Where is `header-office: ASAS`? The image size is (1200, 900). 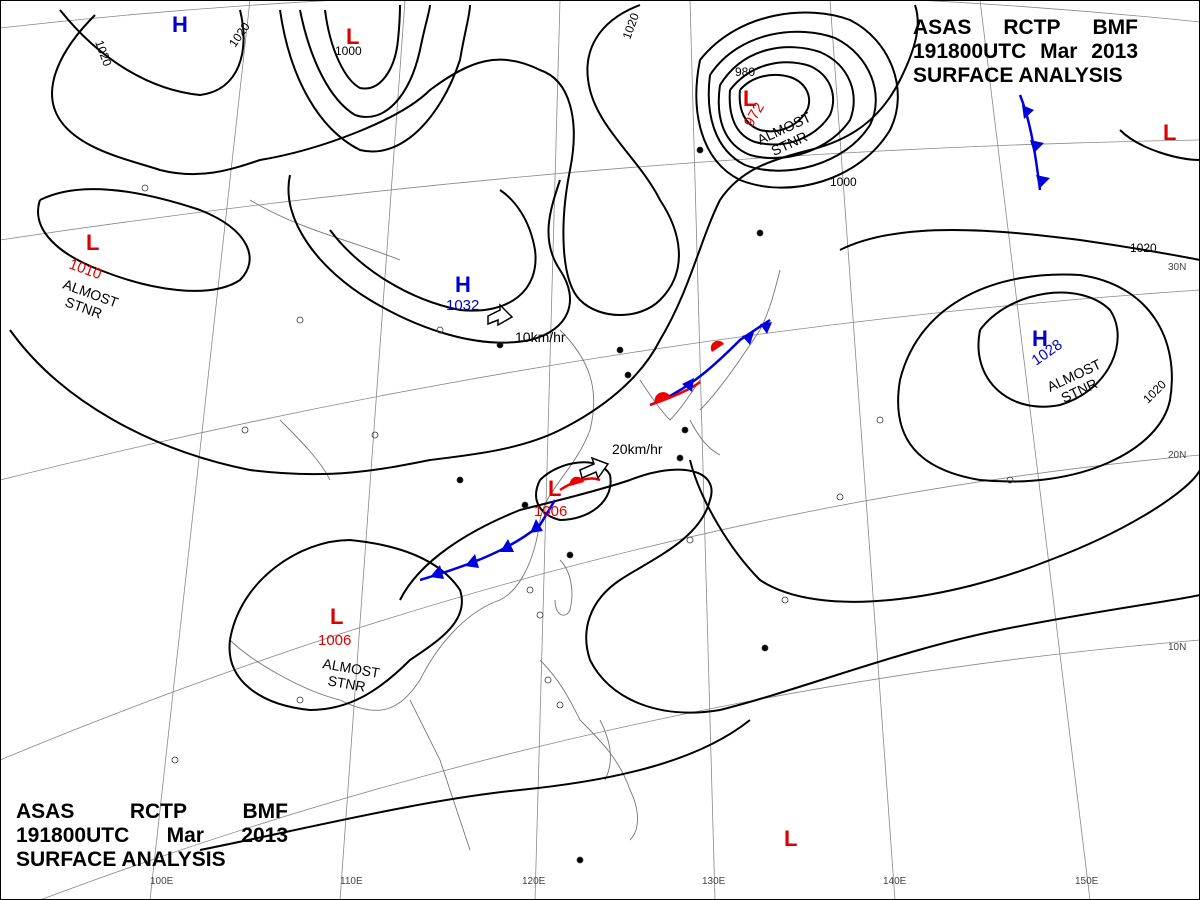 header-office: ASAS is located at coordinates (942, 27).